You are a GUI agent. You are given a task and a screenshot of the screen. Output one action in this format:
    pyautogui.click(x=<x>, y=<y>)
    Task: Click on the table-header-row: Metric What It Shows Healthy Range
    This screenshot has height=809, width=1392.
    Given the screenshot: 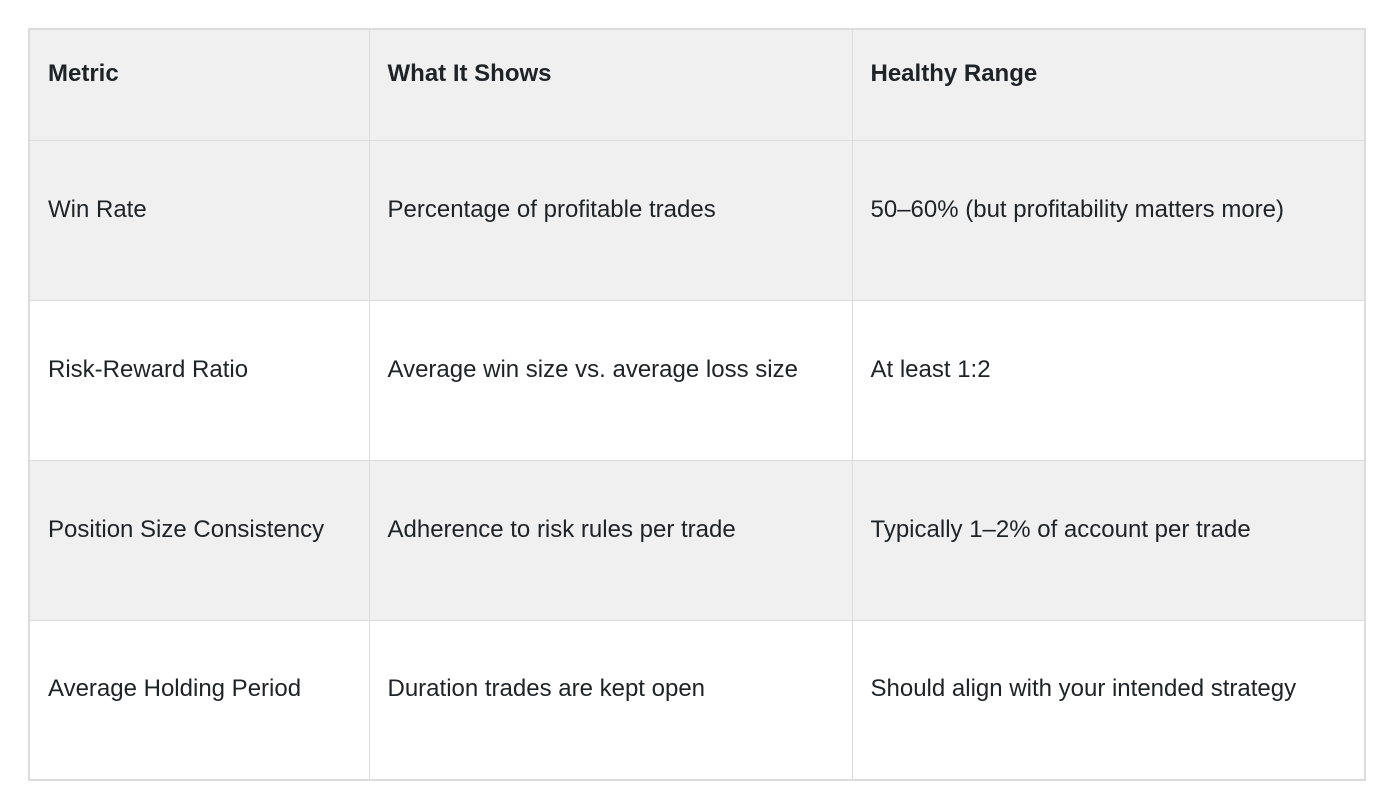 What is the action you would take?
    pyautogui.click(x=697, y=84)
    